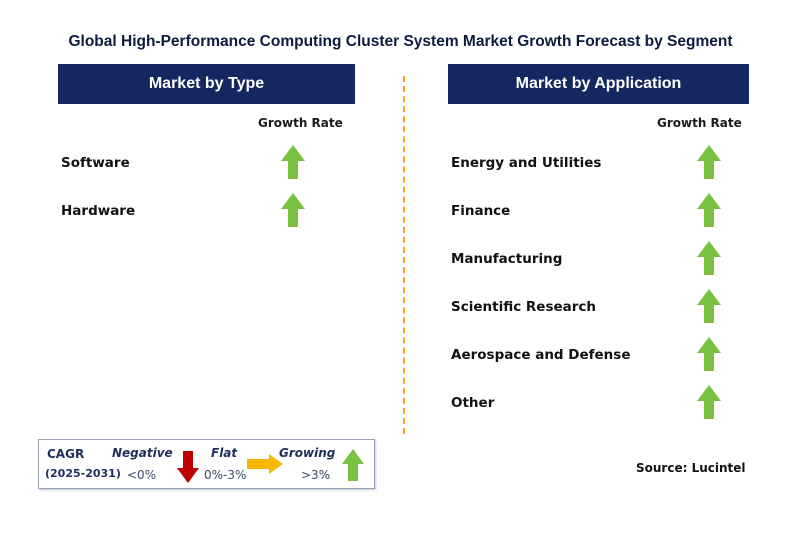 The width and height of the screenshot is (801, 541). Describe the element at coordinates (265, 464) in the screenshot. I see `right-arrow-icon` at that location.